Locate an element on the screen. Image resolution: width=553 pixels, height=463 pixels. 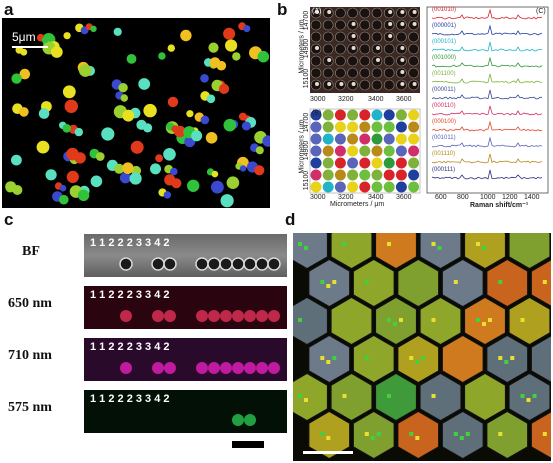
row-label-710: 710 nm is located at coordinates (30, 355).